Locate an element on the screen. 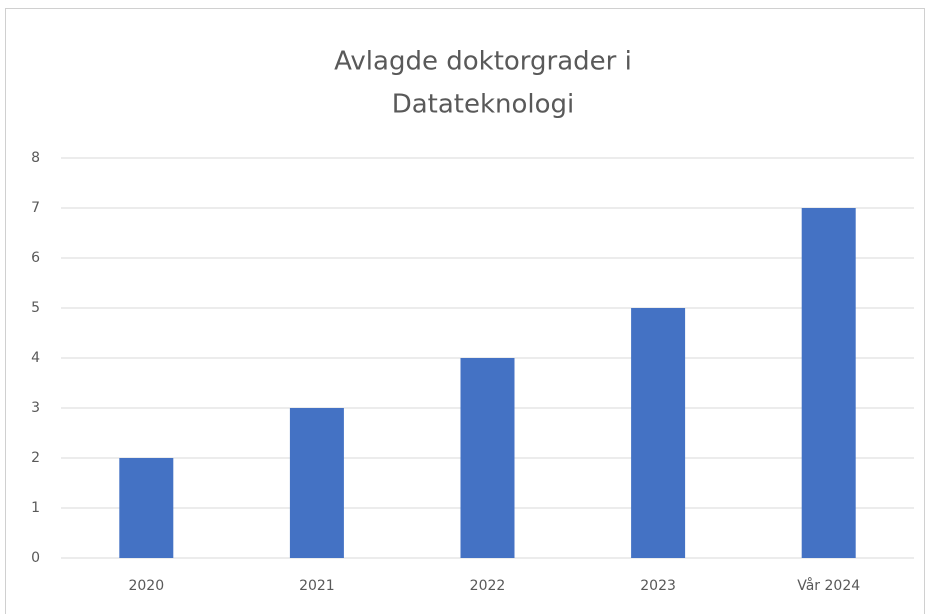  y-tick-label: 7 is located at coordinates (35, 208).